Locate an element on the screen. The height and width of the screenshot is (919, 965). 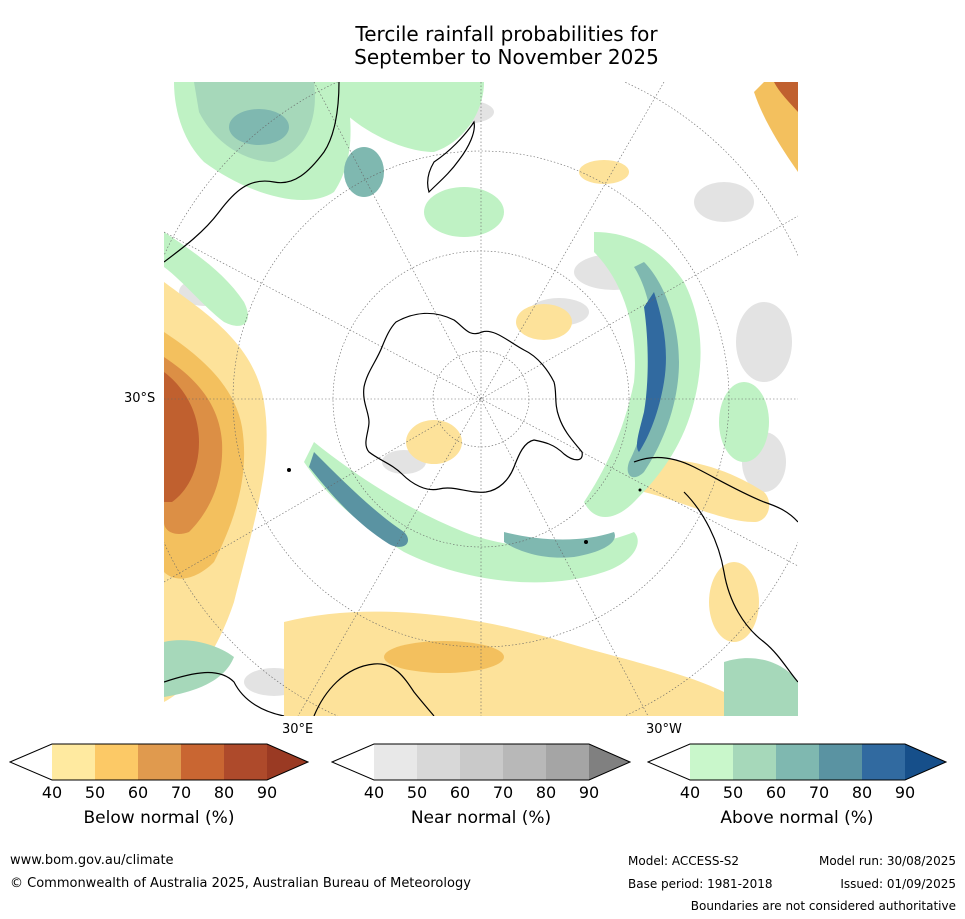
cb2-seg0 is located at coordinates (669, 762).